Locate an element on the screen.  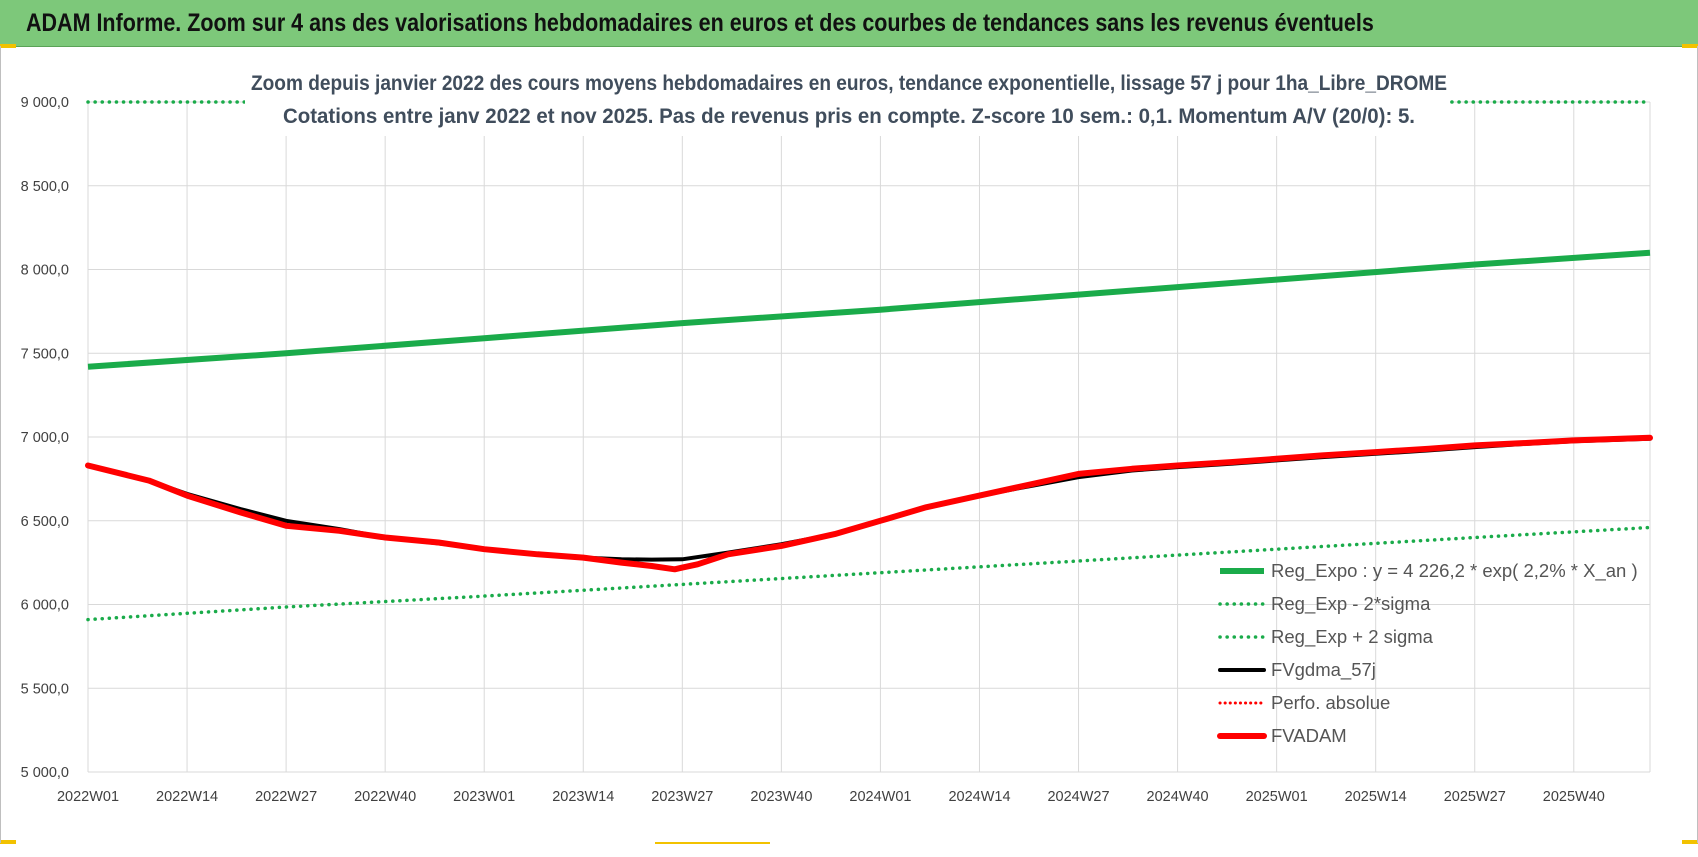
y-tick-label: 6 000,0 is located at coordinates (45, 606).